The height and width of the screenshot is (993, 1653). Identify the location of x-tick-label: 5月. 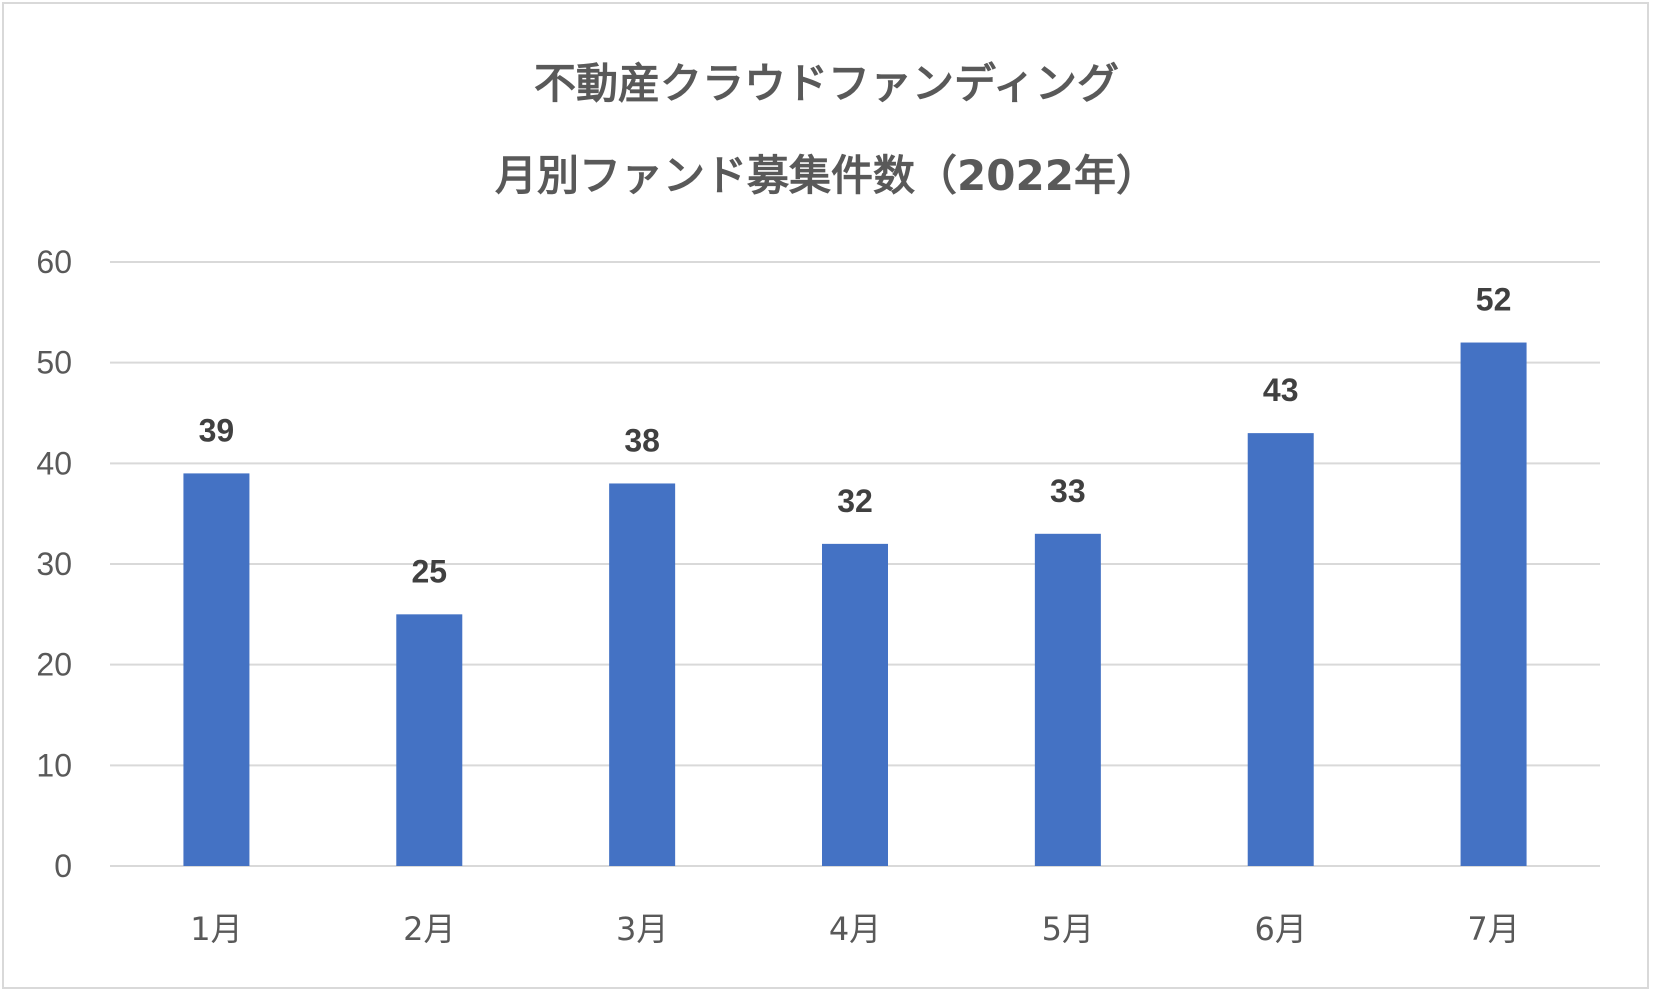
(1068, 929).